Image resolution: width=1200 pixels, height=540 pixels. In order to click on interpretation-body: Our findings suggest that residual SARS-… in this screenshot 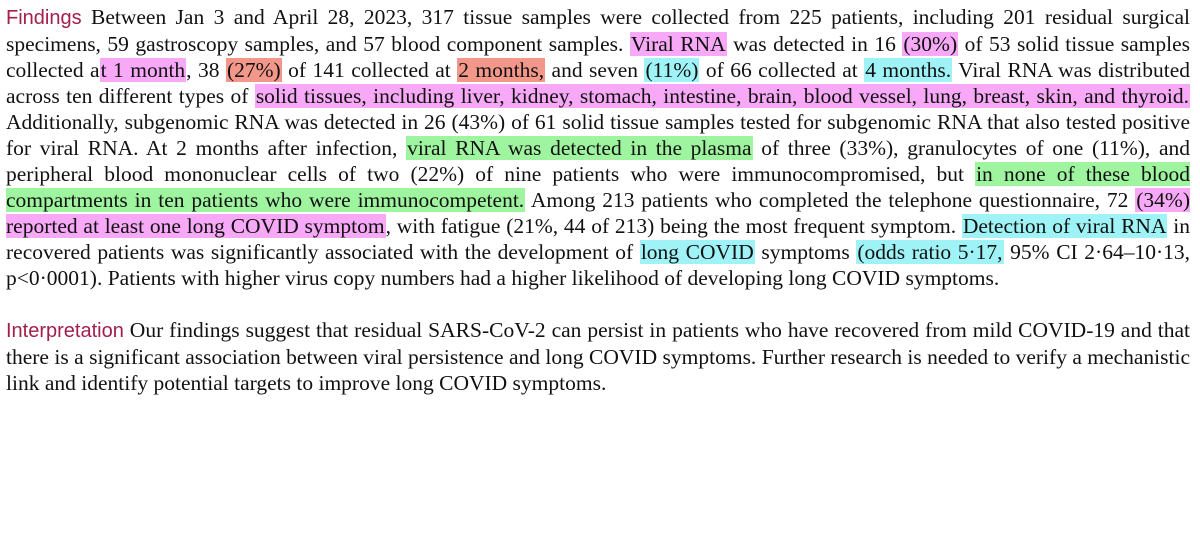, I will do `click(598, 356)`.